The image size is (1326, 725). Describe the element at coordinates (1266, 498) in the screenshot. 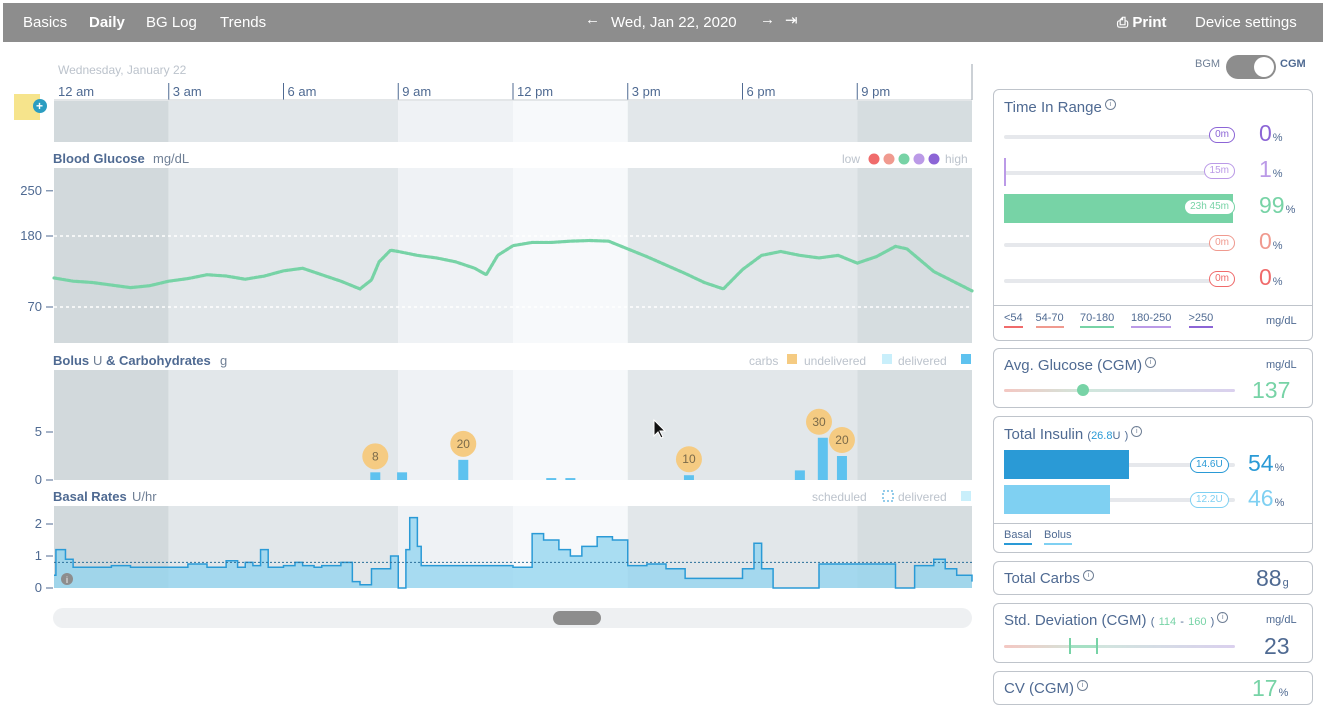

I see `bolus-percent: 46%` at that location.